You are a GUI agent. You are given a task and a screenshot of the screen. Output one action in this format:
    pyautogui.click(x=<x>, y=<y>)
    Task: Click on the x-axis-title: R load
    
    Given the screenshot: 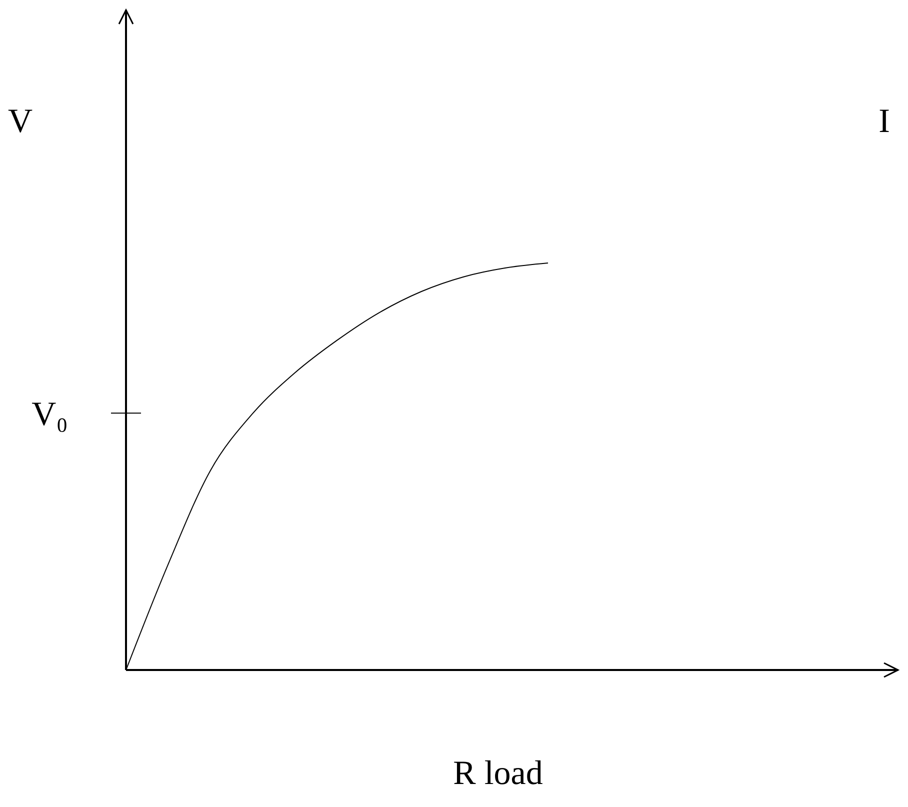 What is the action you would take?
    pyautogui.click(x=498, y=773)
    